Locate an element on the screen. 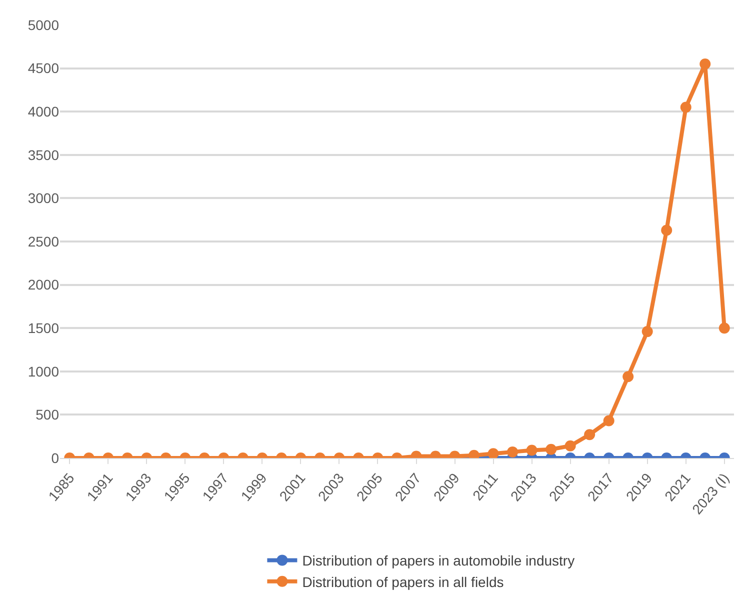  y-tick-label: 2000 is located at coordinates (44, 284).